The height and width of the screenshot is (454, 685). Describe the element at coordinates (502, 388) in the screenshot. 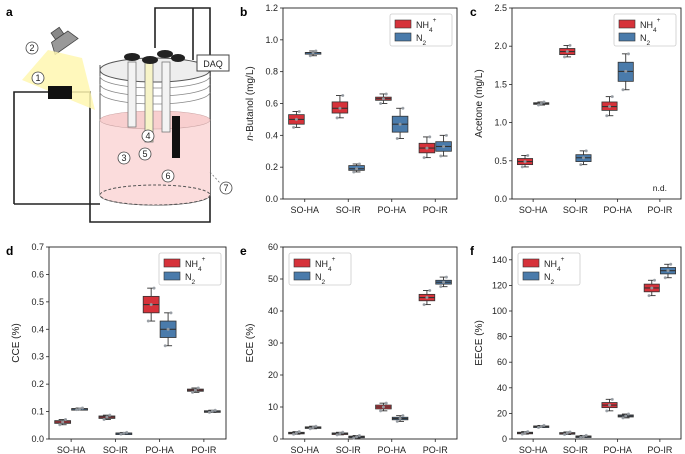

I see `y-tick-label: 40` at that location.